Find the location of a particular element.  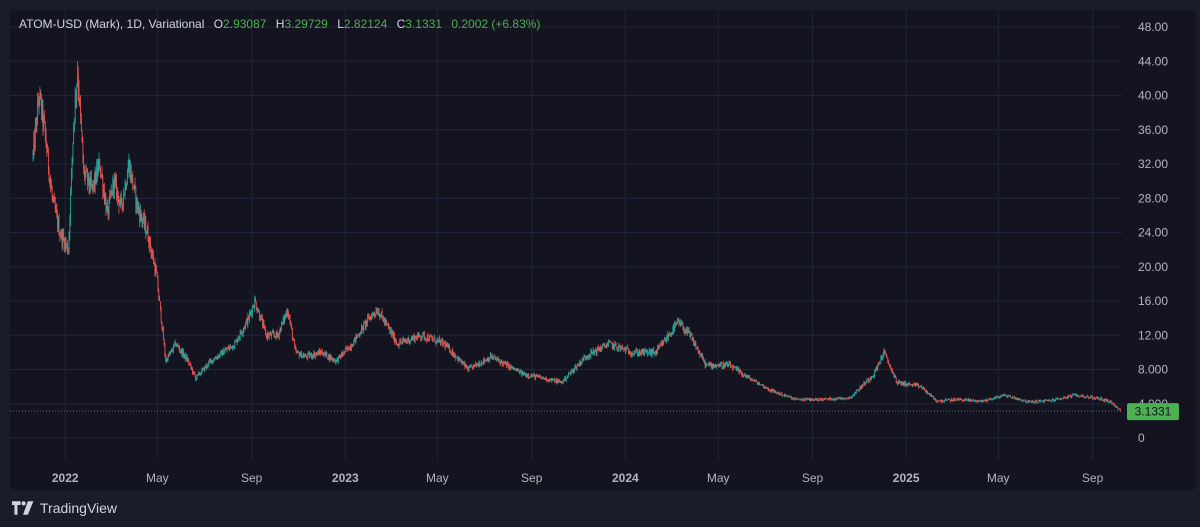

change-value: 0.2002 (+6.83%) is located at coordinates (496, 24).